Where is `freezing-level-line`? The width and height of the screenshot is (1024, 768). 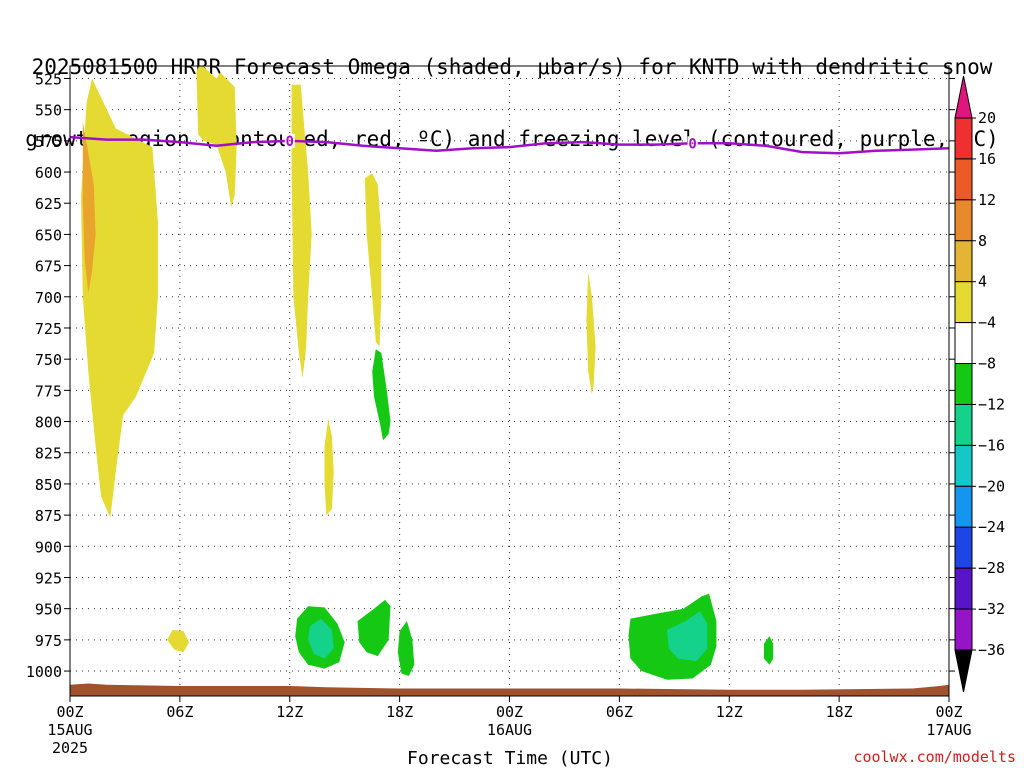
freezing-level-line is located at coordinates (509, 145).